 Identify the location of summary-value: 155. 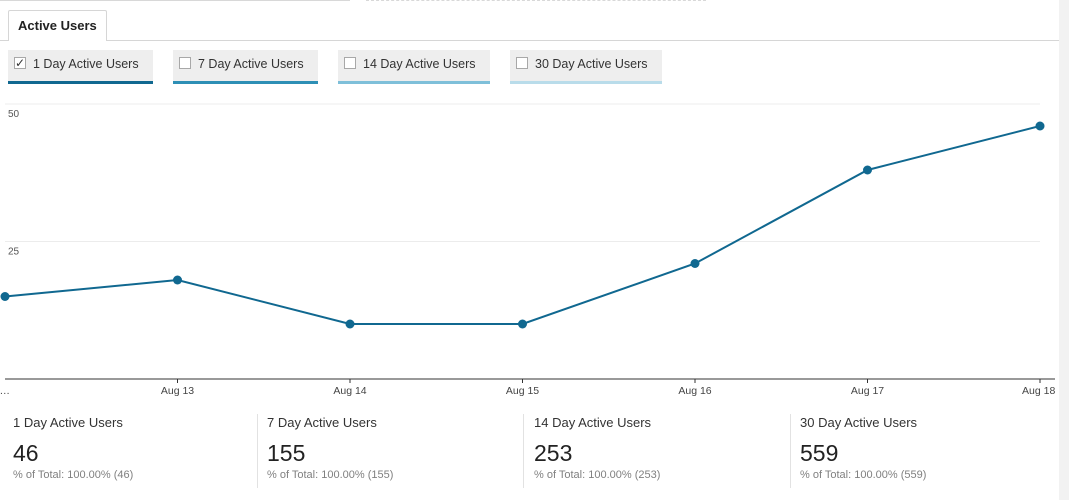
(286, 453).